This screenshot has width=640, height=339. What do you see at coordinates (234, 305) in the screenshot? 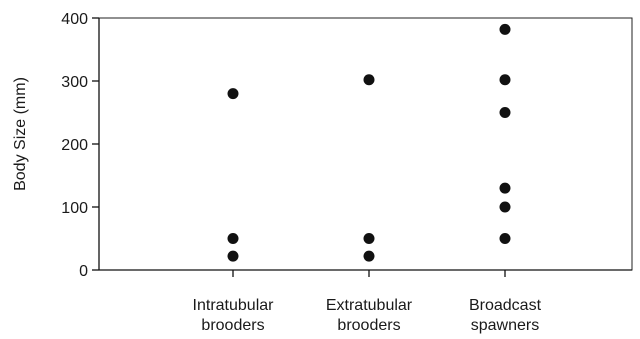
I see `x-category-label-line: Intratubular` at bounding box center [234, 305].